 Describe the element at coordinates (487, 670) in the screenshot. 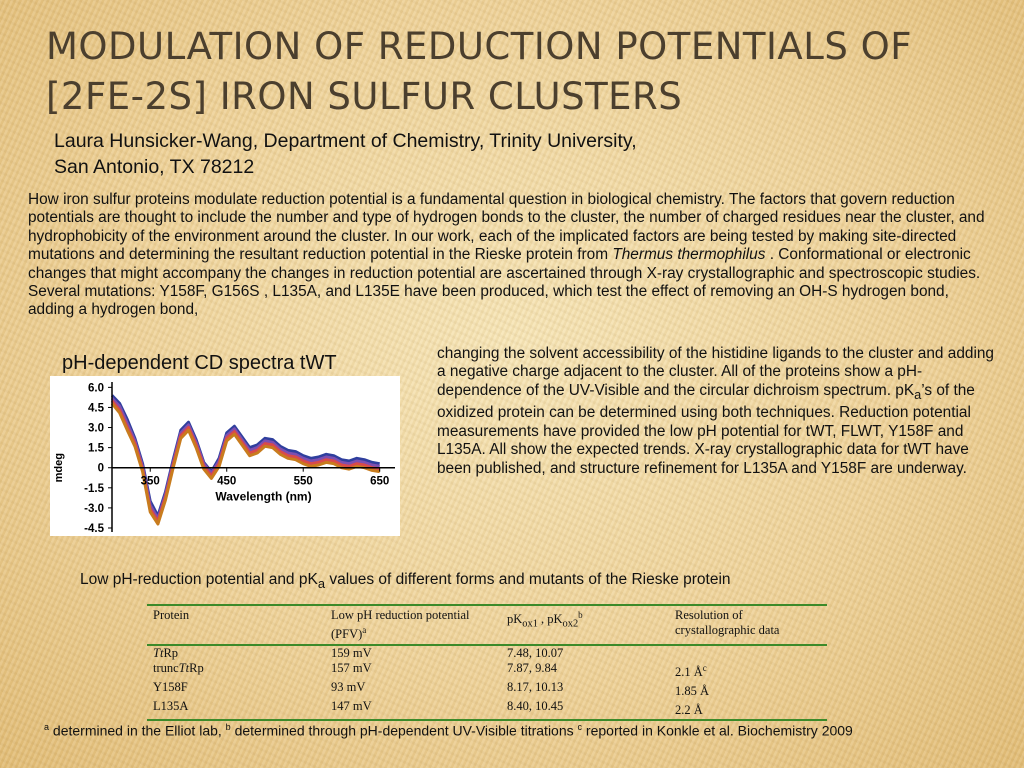

I see `table-row: truncTtRp 157 mV 7.87, 9.84 2.1 Åc` at that location.